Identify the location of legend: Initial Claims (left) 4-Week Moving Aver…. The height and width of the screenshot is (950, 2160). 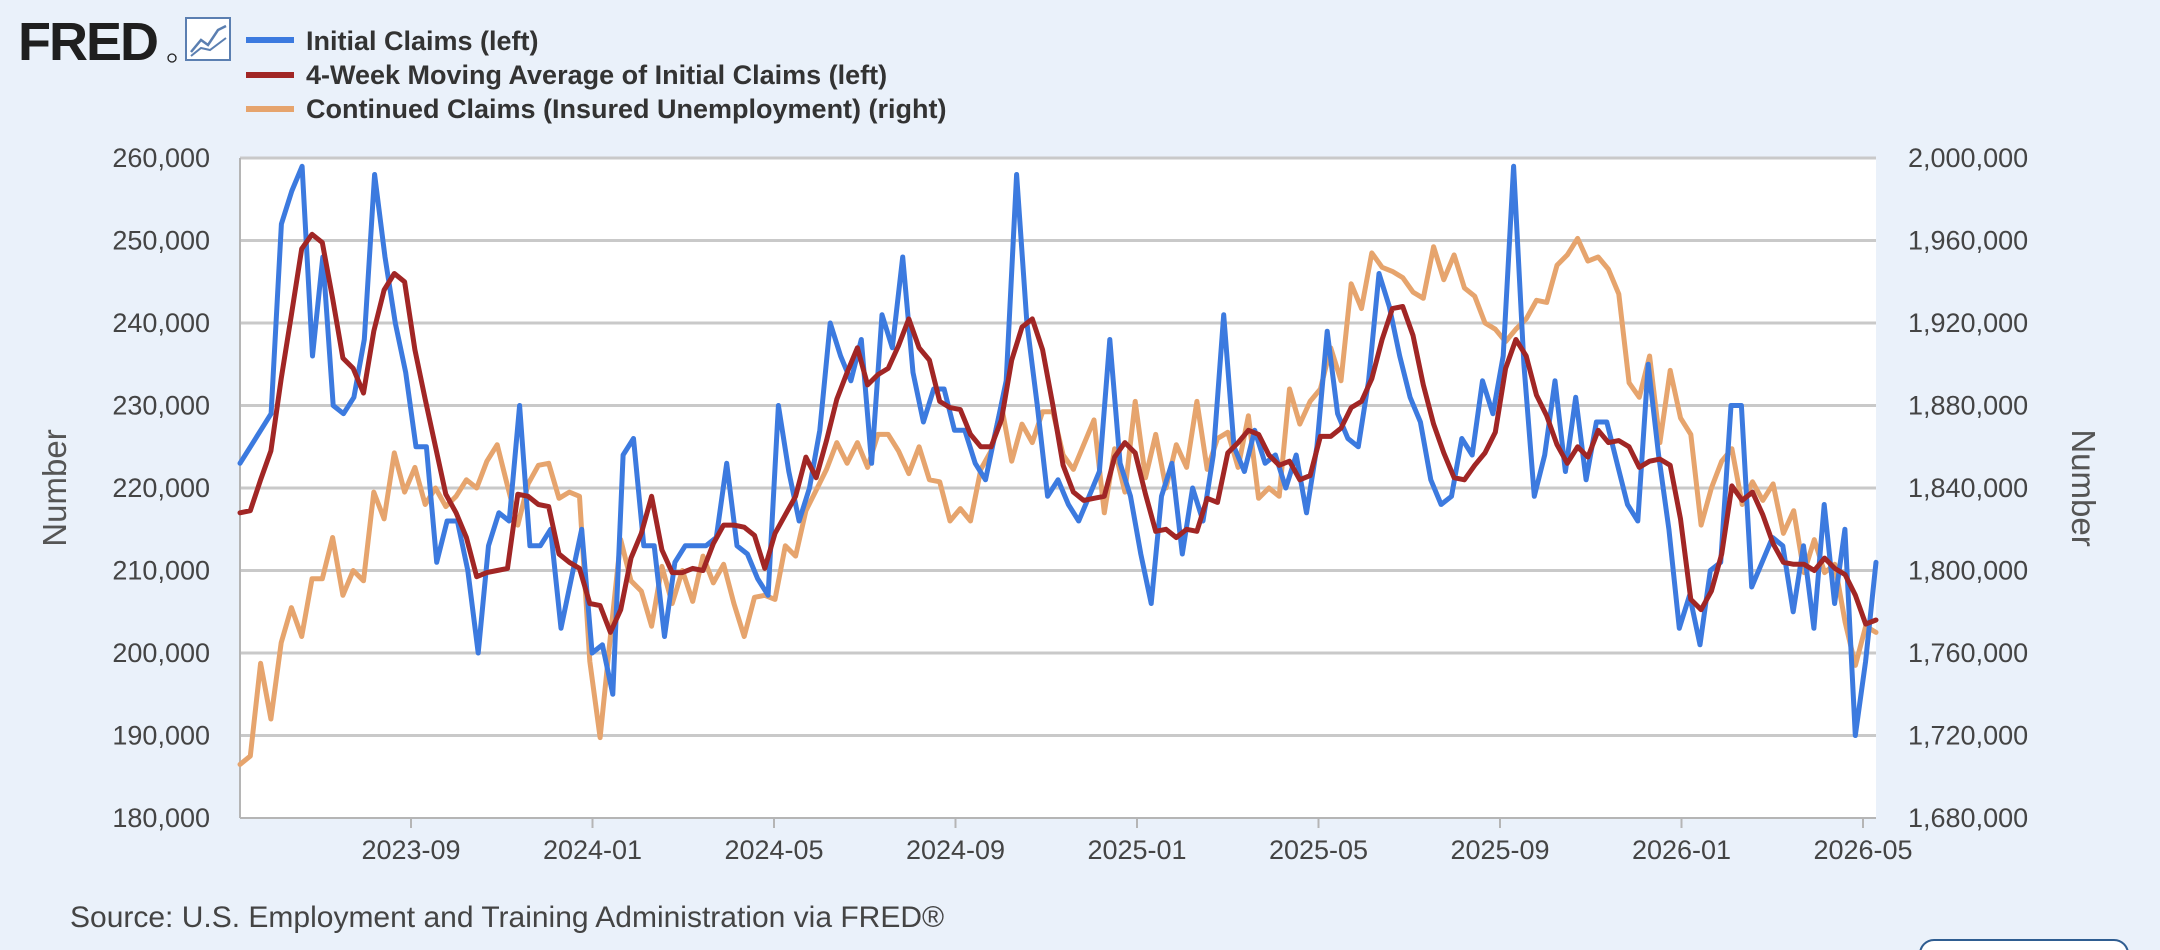
(596, 75).